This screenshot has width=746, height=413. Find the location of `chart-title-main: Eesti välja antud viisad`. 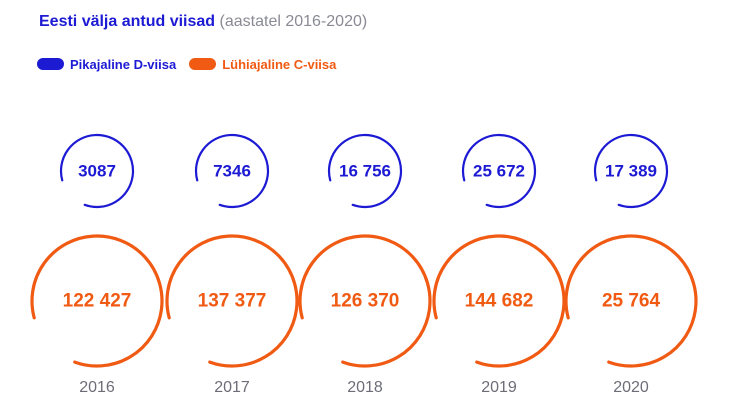

chart-title-main: Eesti välja antud viisad is located at coordinates (127, 21).